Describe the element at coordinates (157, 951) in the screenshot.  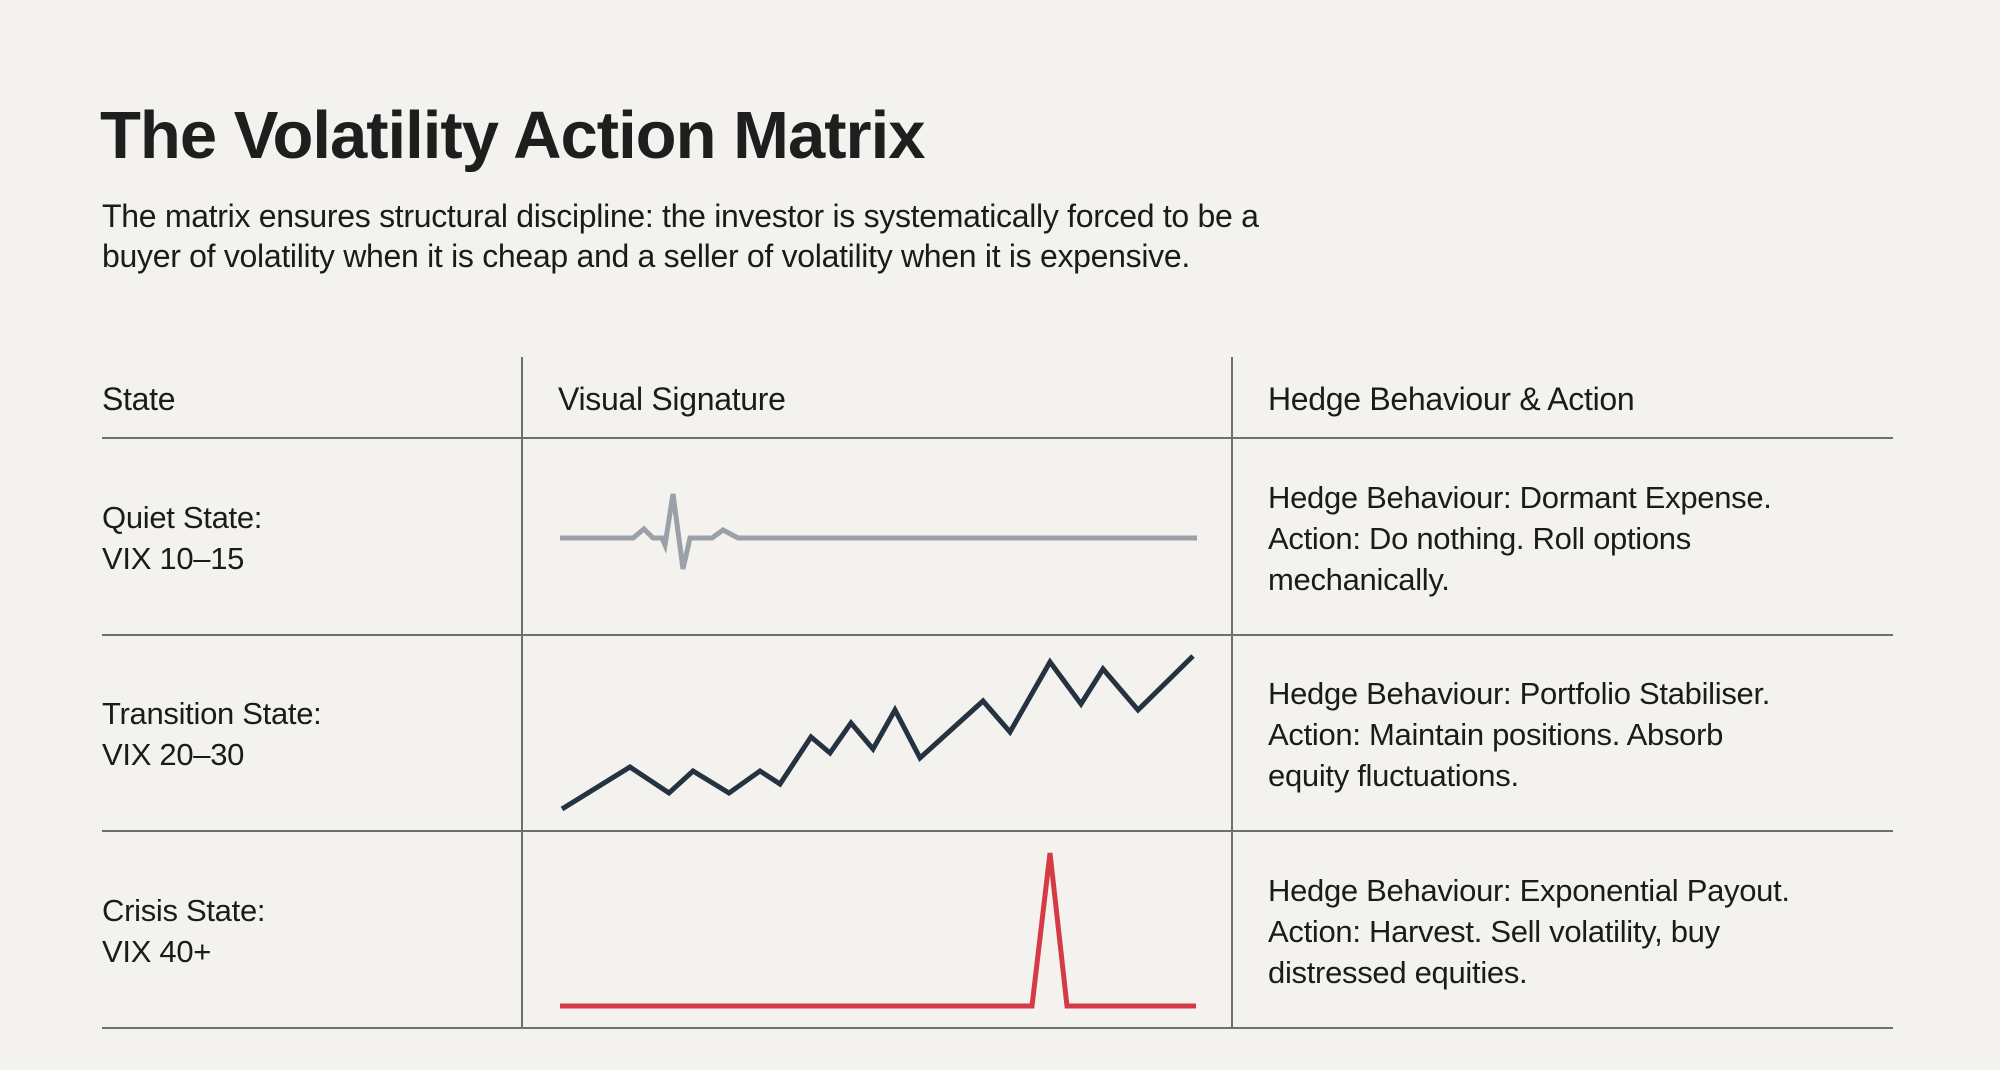
I see `state-vix-range: VIX 40+` at that location.